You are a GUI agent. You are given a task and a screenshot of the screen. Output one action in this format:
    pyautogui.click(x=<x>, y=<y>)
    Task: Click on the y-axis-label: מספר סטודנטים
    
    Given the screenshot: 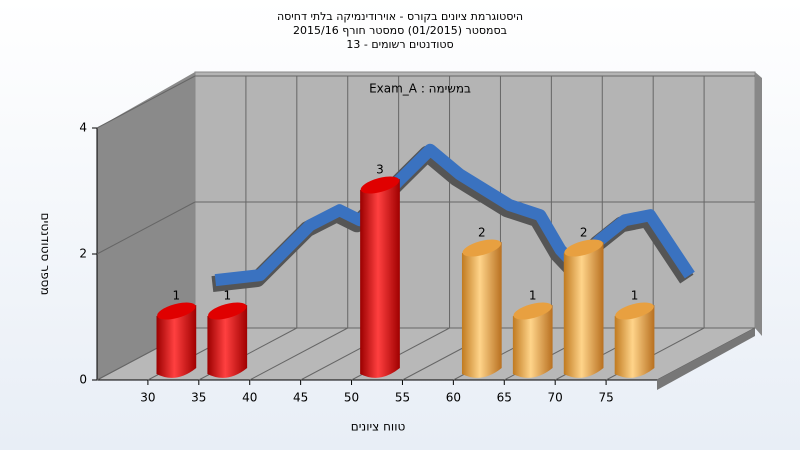 What is the action you would take?
    pyautogui.click(x=46, y=254)
    